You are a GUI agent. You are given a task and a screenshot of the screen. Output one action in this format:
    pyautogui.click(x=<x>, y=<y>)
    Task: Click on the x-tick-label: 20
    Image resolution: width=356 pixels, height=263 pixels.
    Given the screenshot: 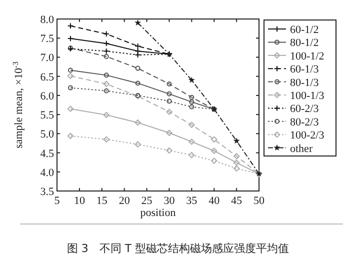 What is the action you would take?
    pyautogui.click(x=124, y=201)
    